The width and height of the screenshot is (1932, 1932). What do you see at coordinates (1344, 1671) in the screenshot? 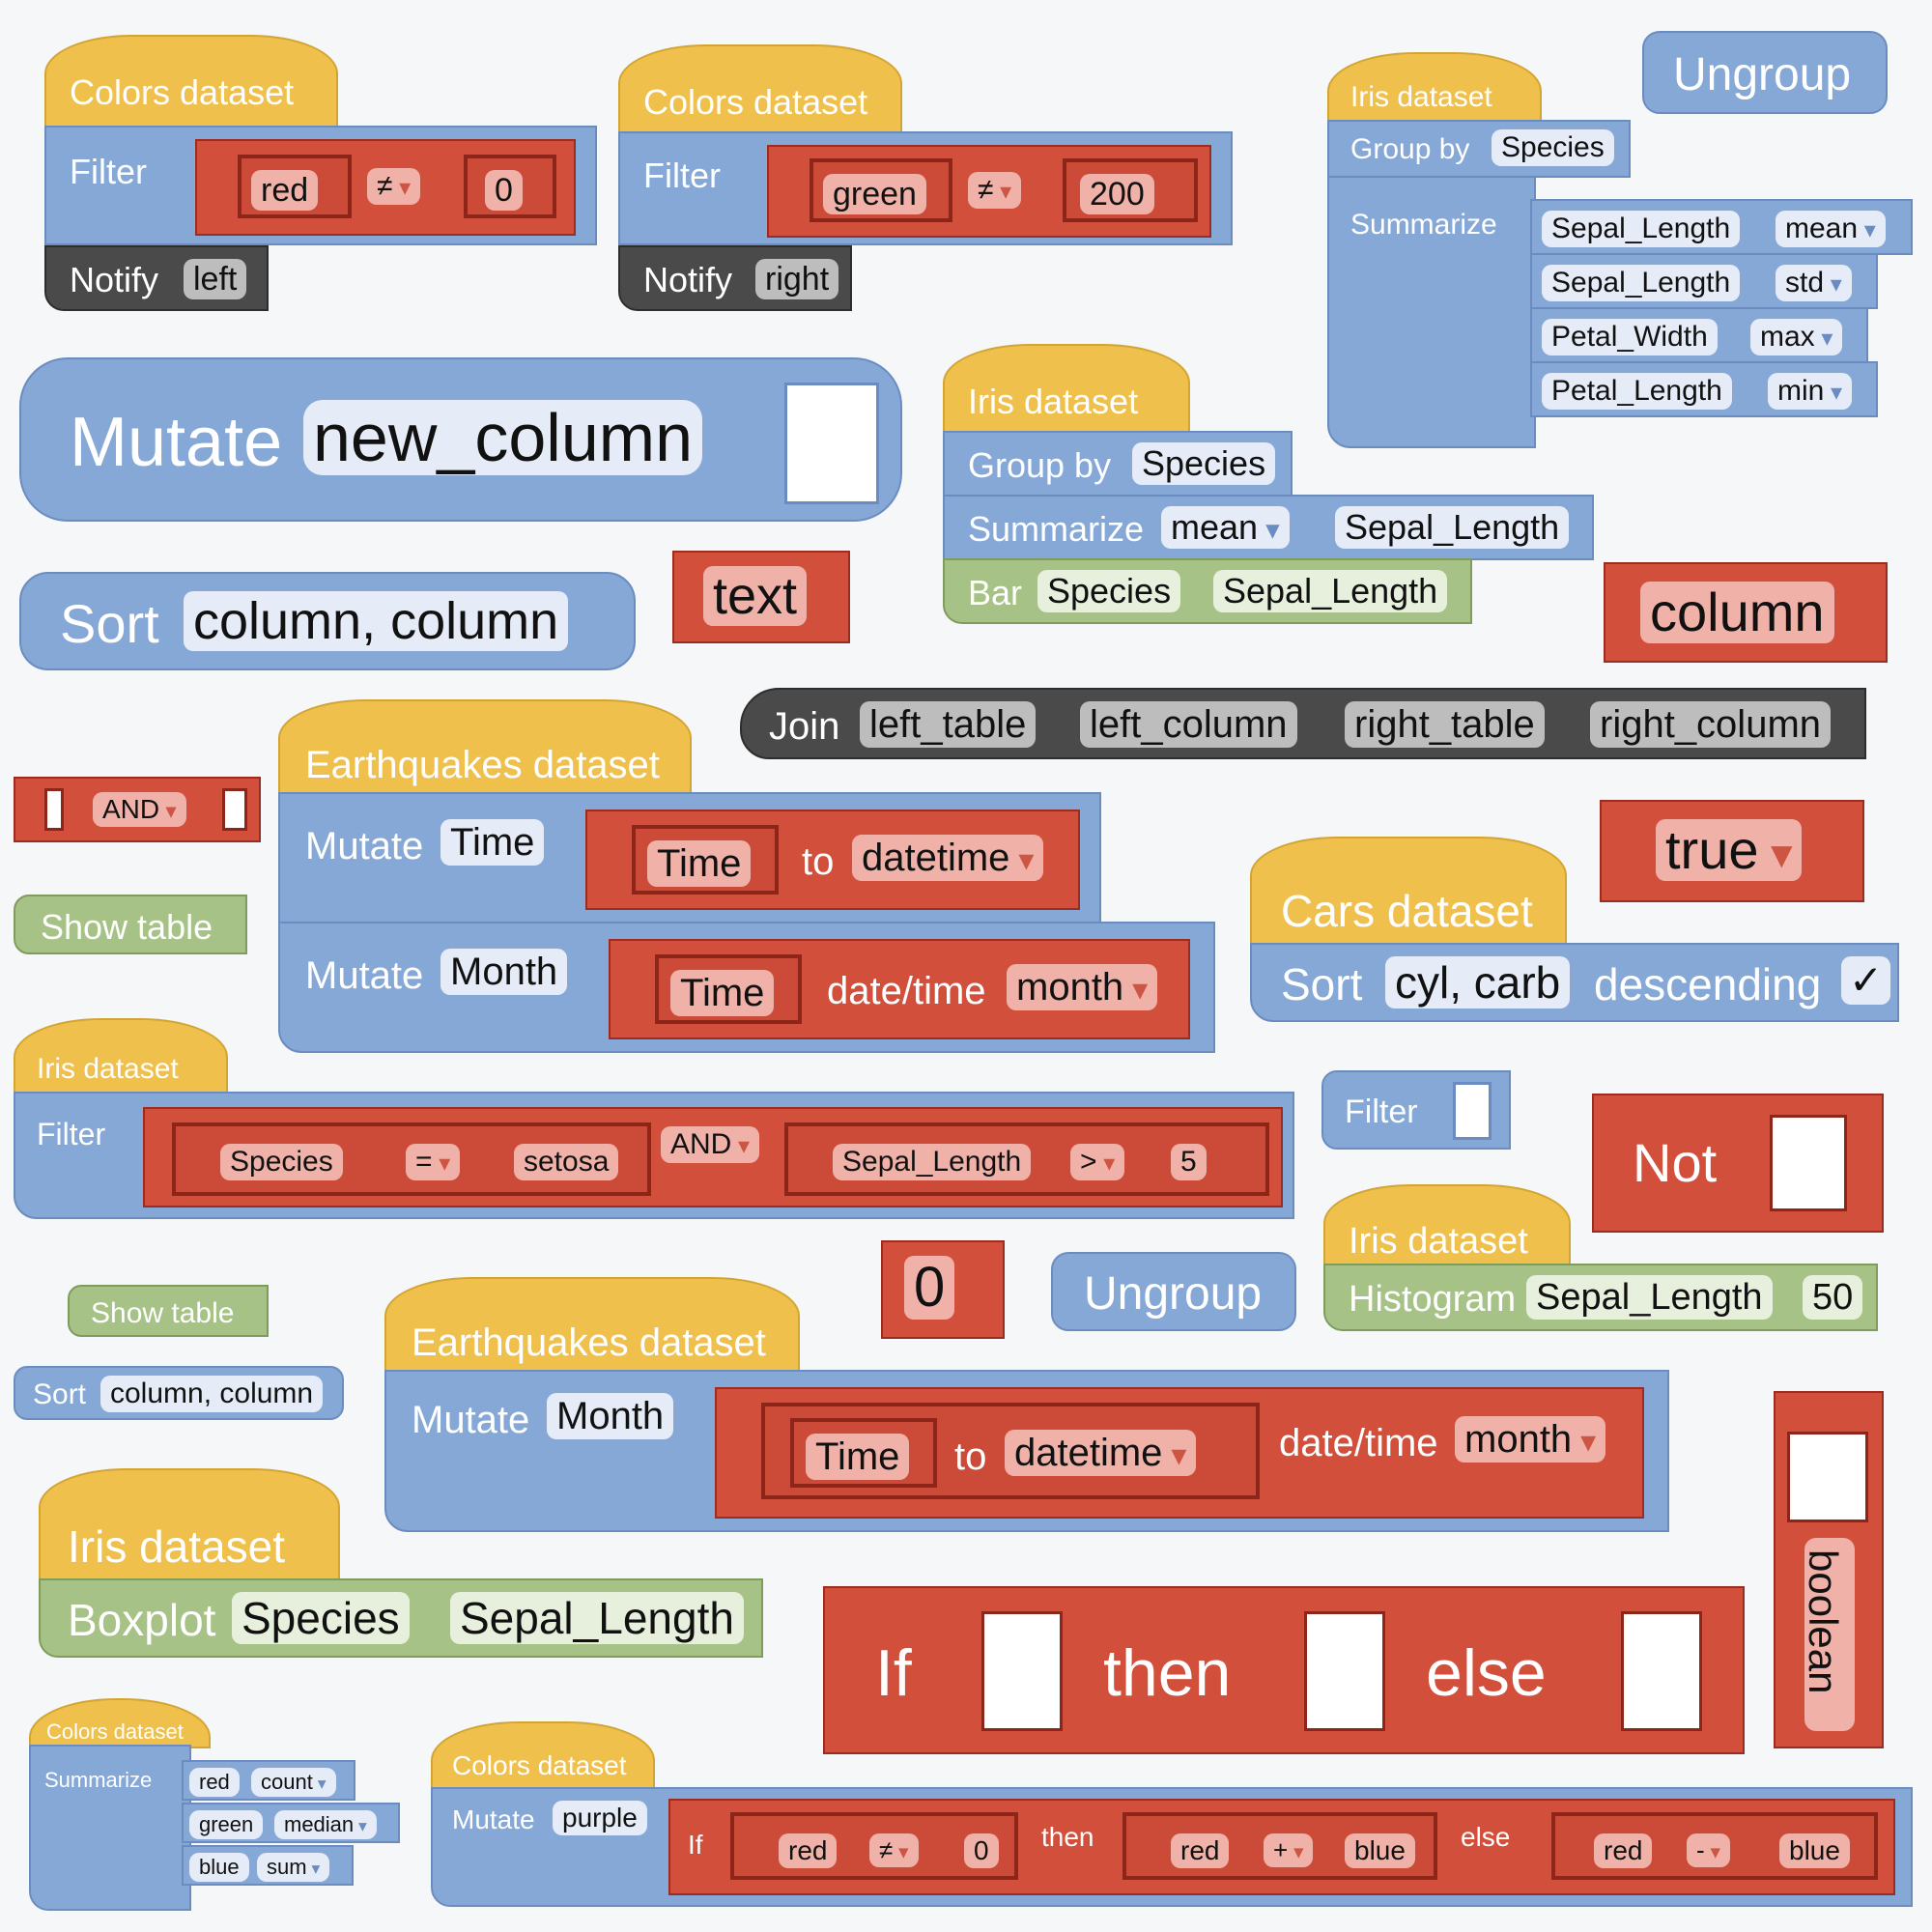
I see `then-value-slot` at bounding box center [1344, 1671].